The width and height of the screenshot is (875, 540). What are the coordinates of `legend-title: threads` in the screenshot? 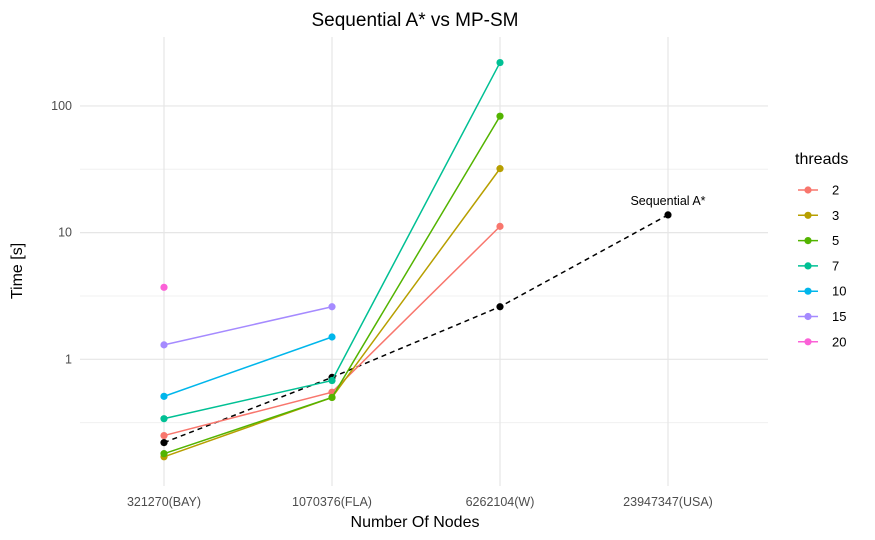 It's located at (821, 159).